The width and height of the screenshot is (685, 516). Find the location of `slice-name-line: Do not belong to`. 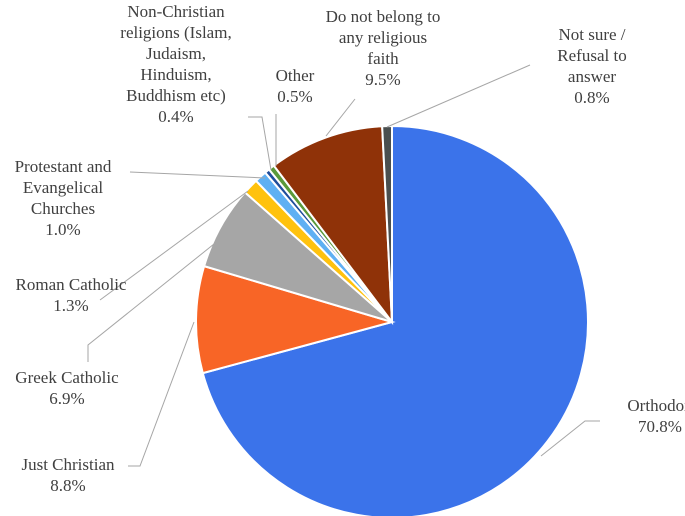

slice-name-line: Do not belong to is located at coordinates (383, 16).